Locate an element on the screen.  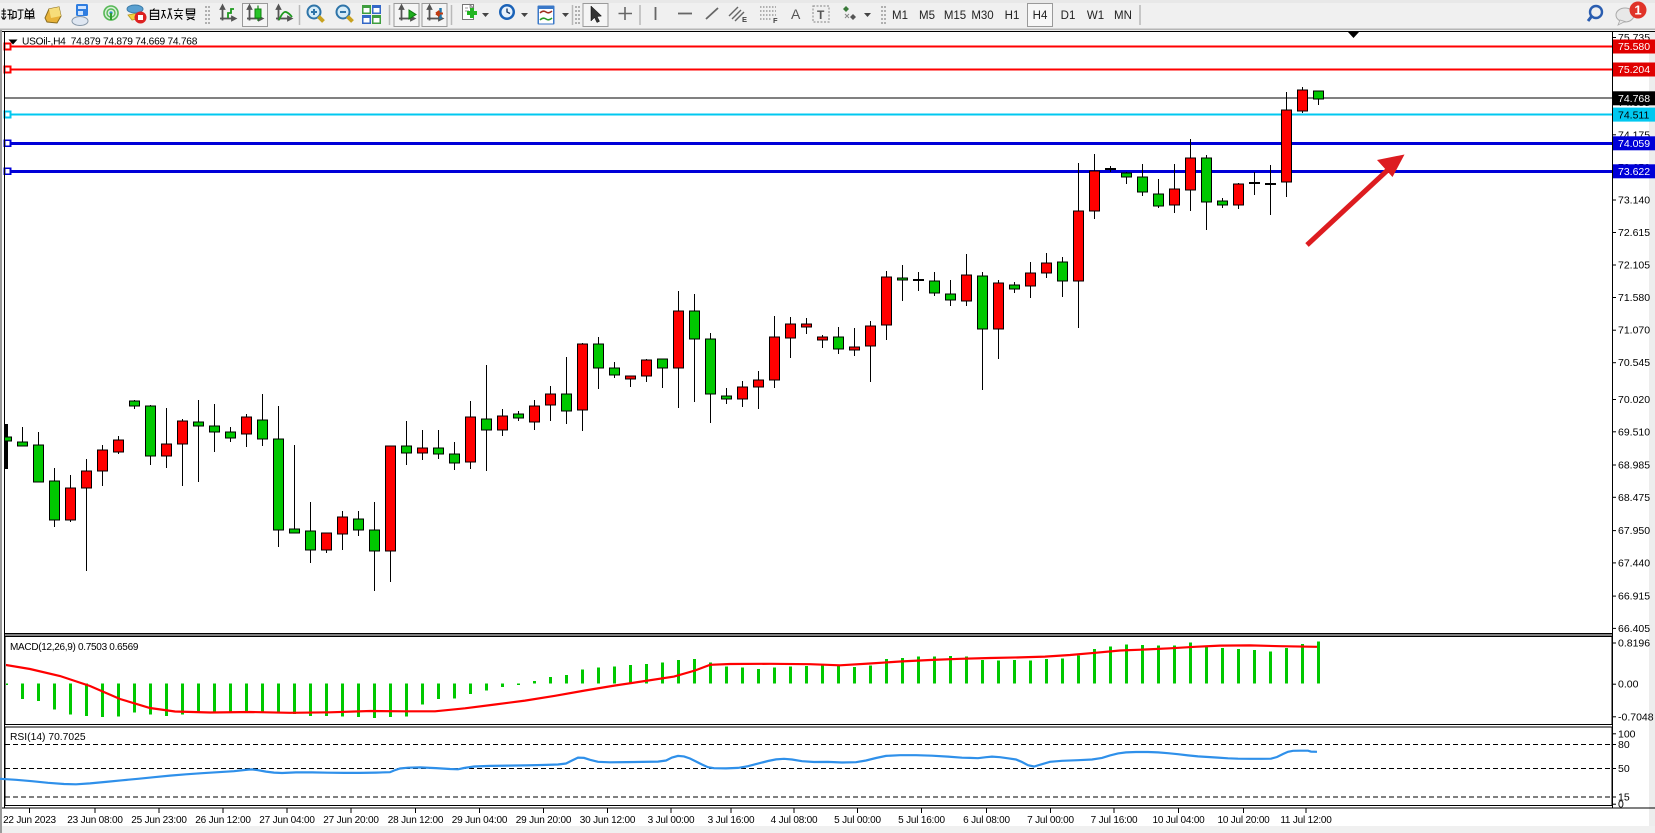
svg-text:USOil-,H4 74.879 74.879 74.66: USOil-,H4 74.879 74.879 74.669 74.768 is located at coordinates (110, 42).